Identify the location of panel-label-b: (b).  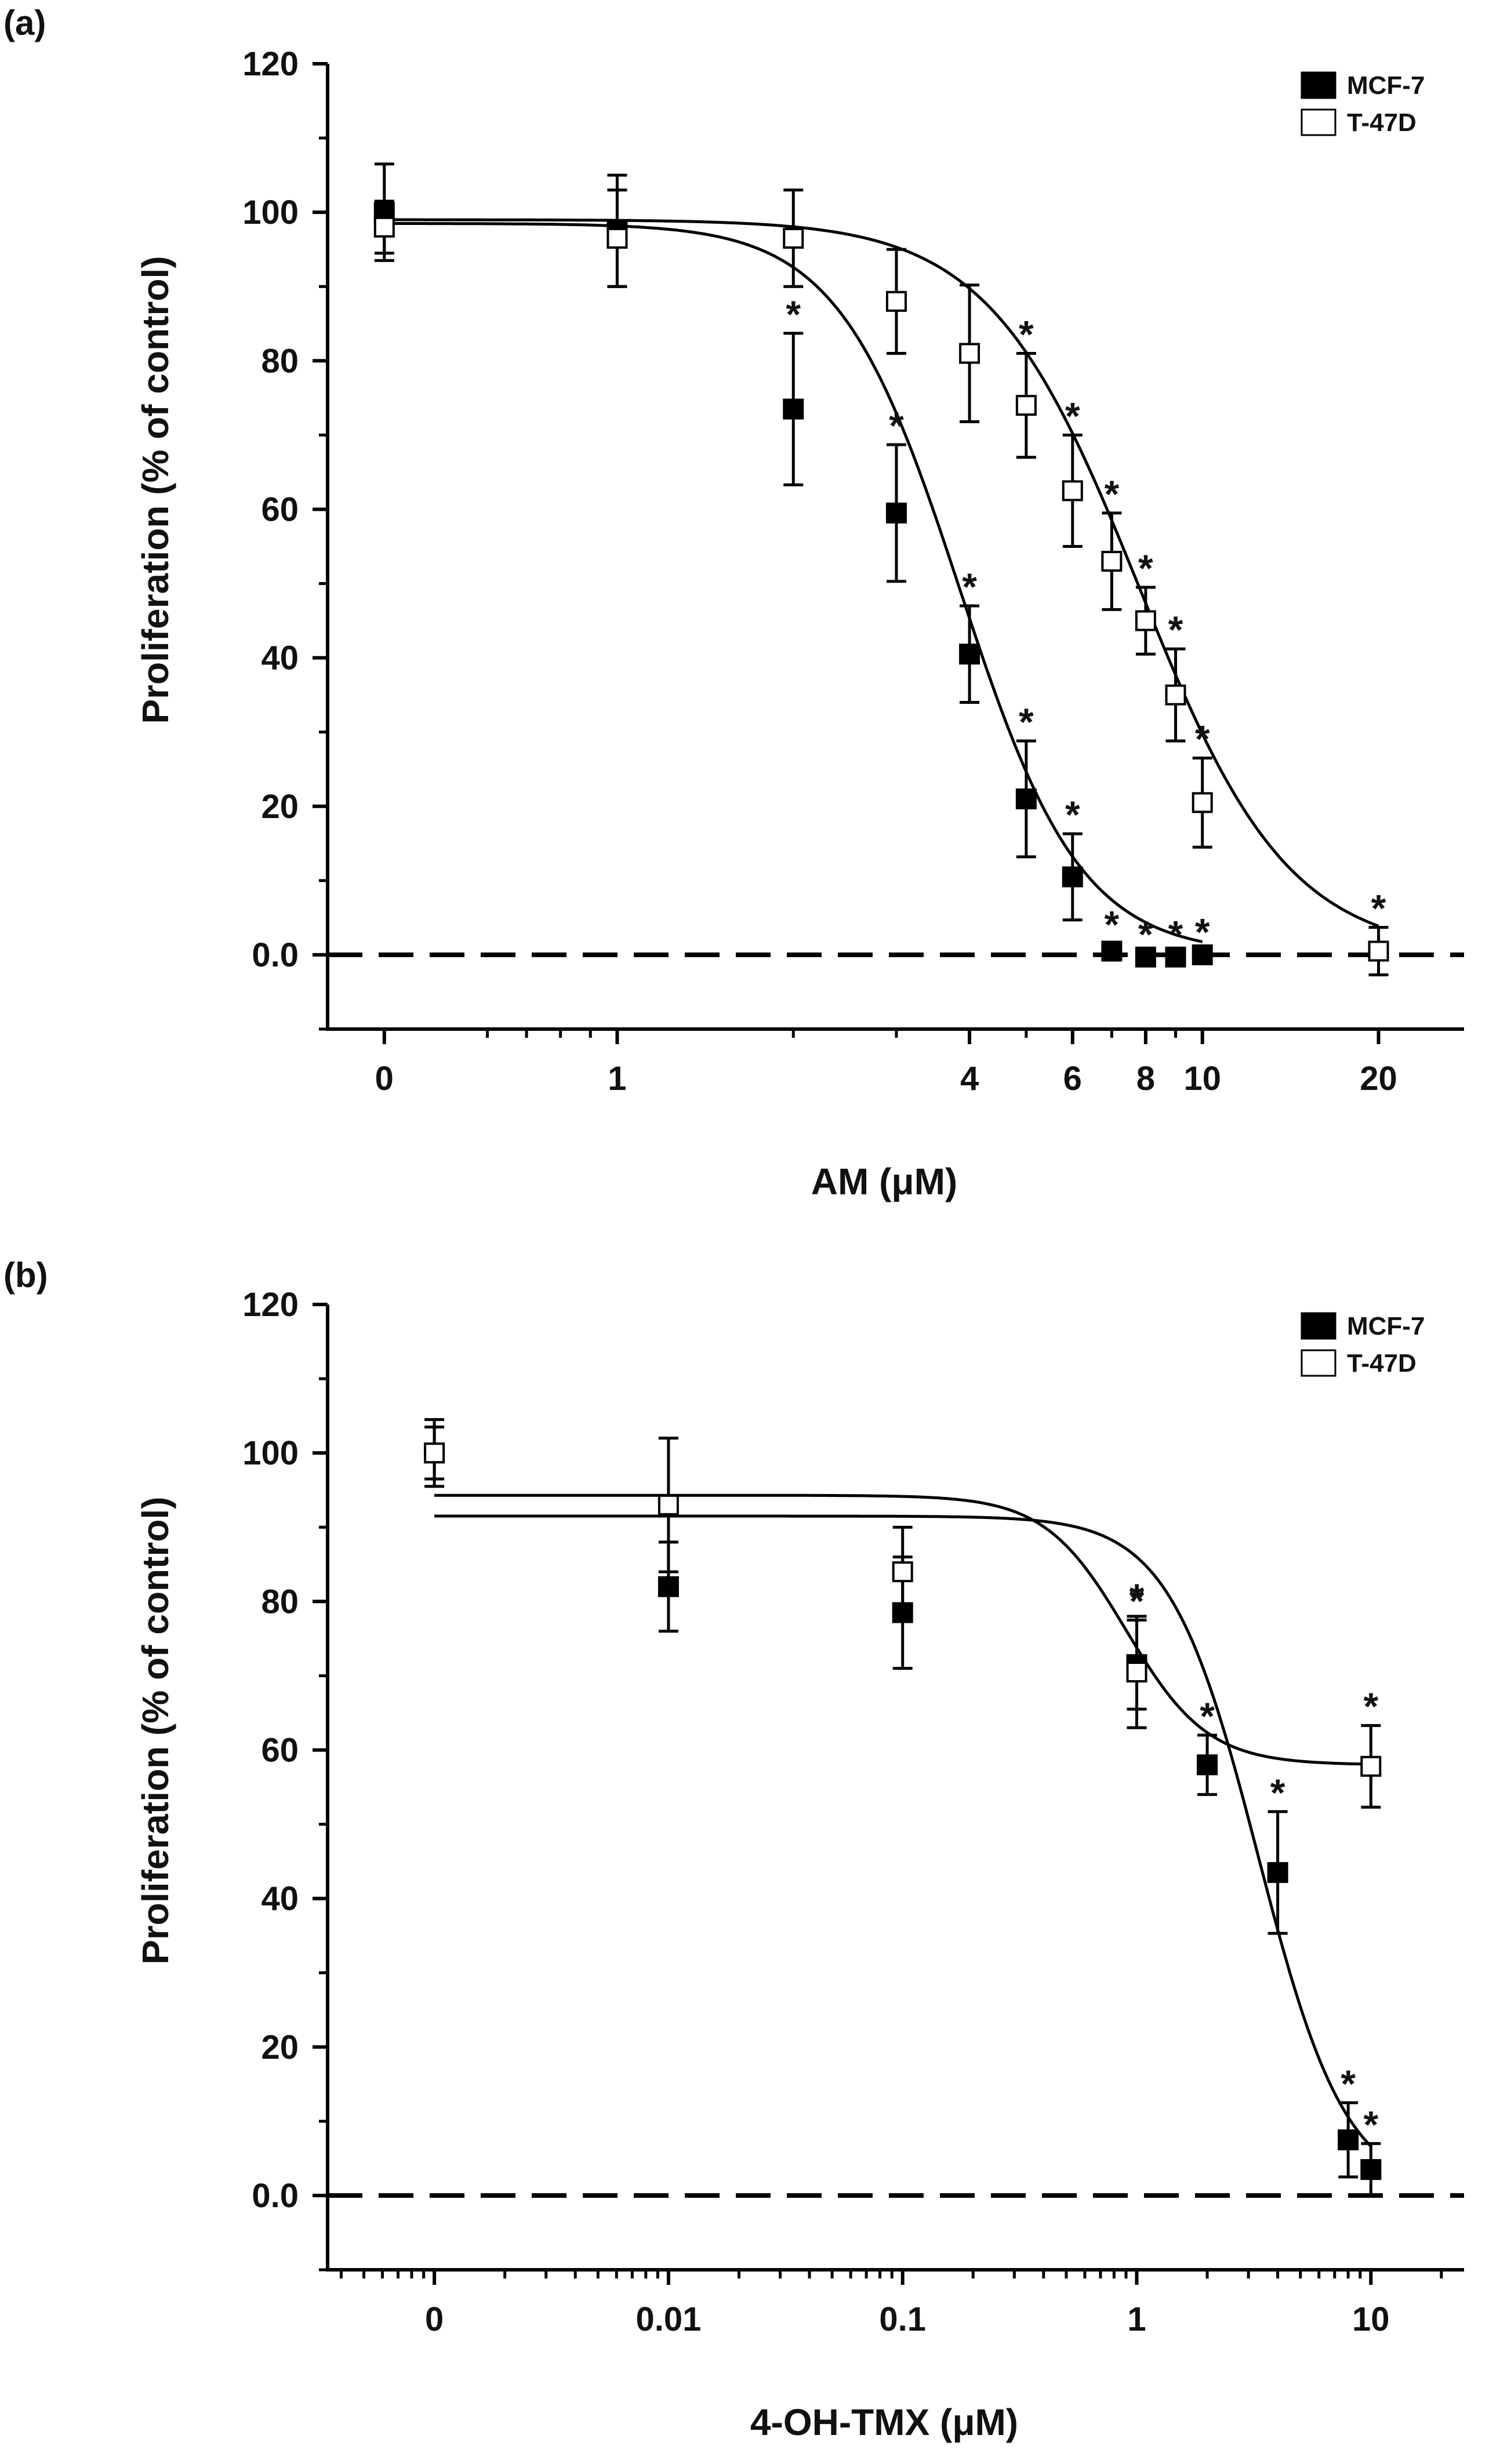
(25, 1276).